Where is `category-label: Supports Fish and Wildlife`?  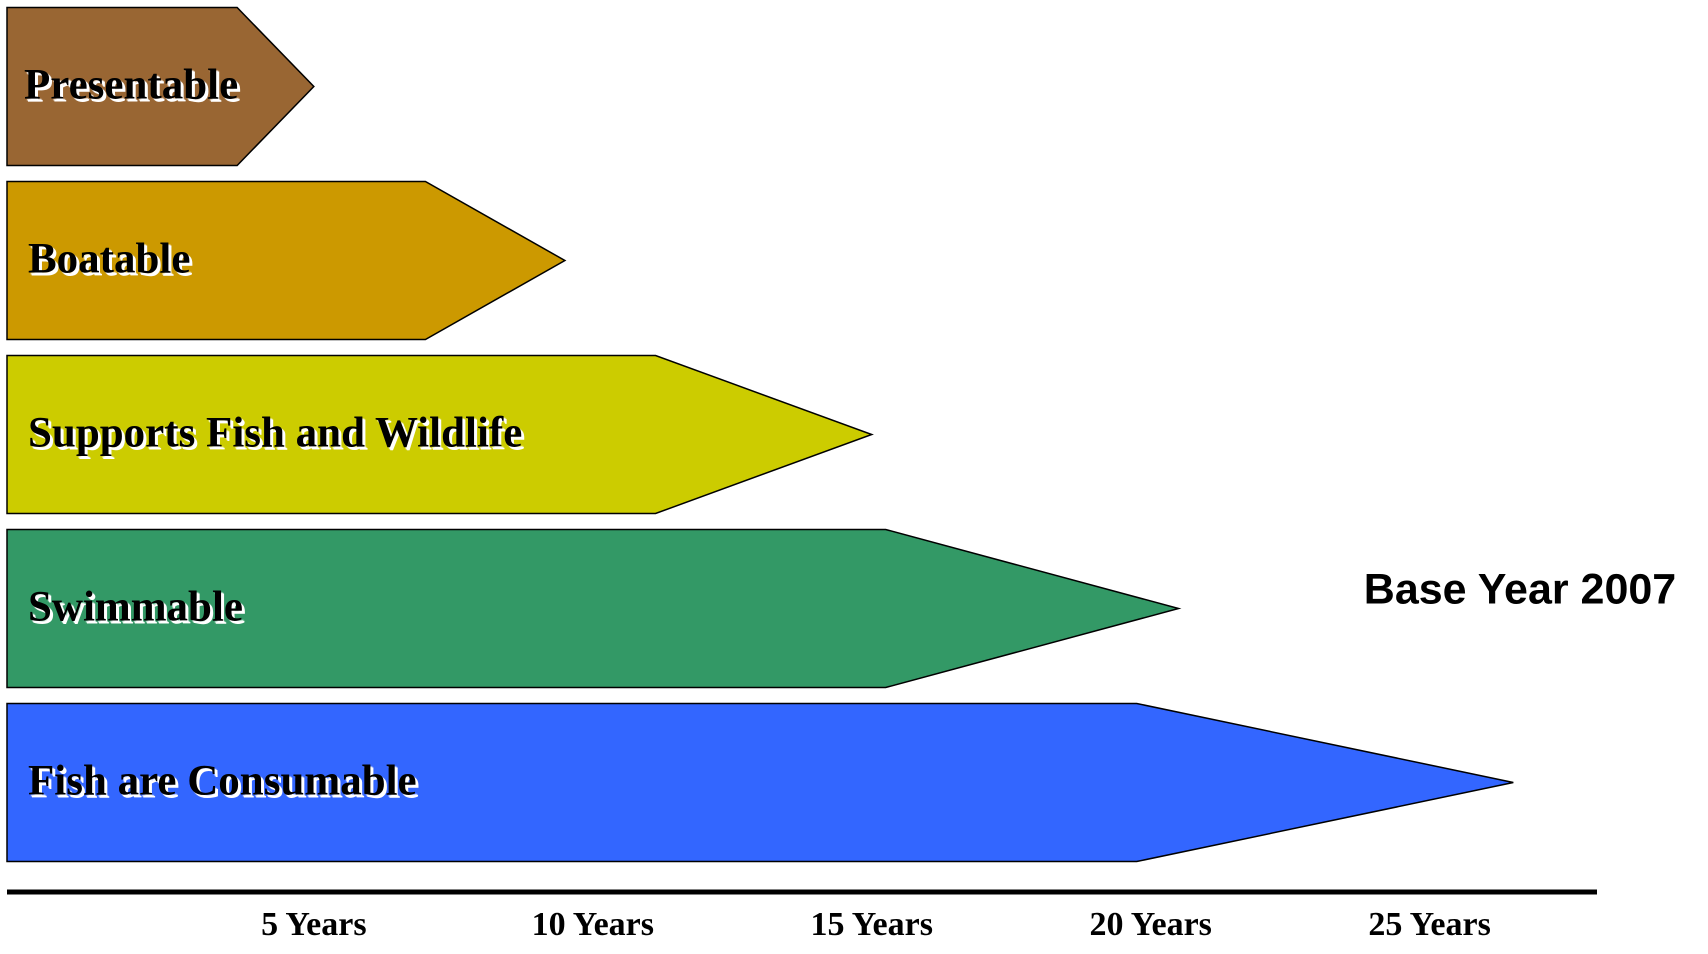
category-label: Supports Fish and Wildlife is located at coordinates (275, 432).